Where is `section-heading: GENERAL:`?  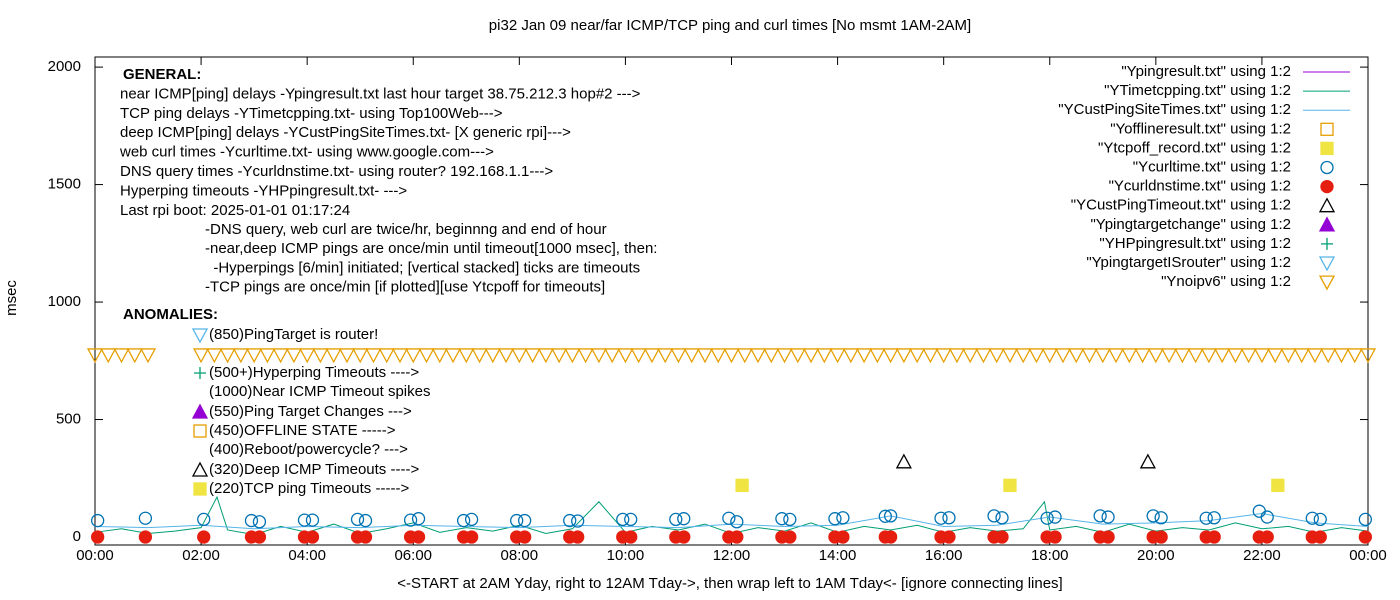
section-heading: GENERAL: is located at coordinates (162, 74).